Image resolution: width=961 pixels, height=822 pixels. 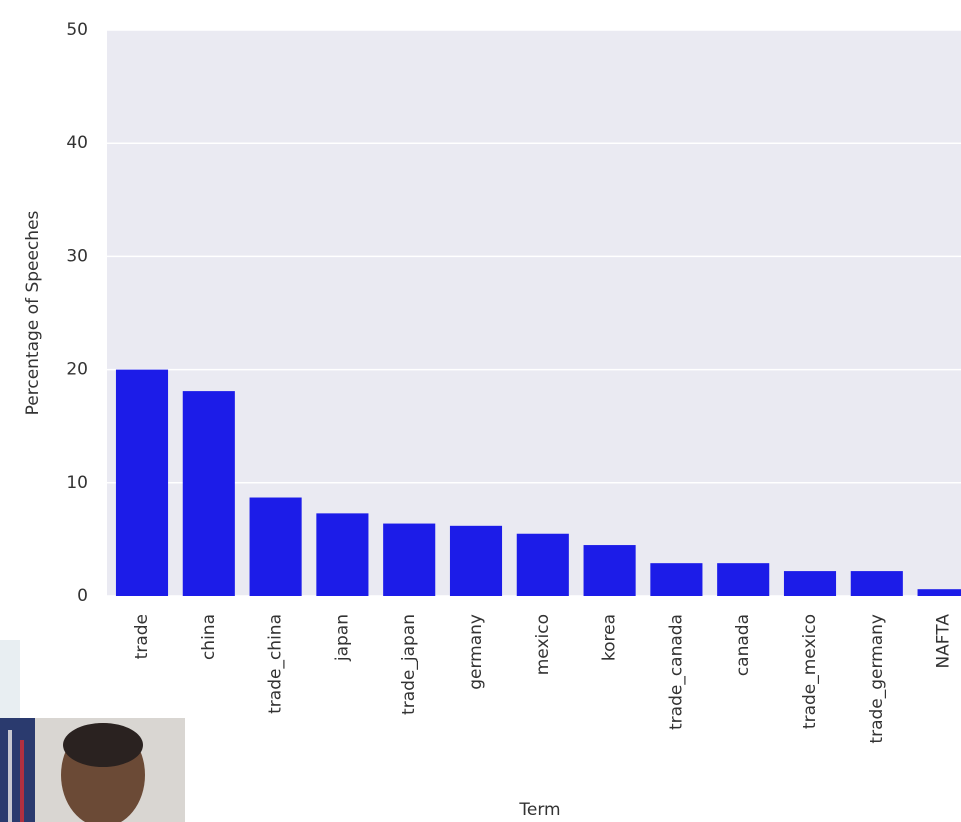 What do you see at coordinates (82, 596) in the screenshot?
I see `y-tick-label: 0` at bounding box center [82, 596].